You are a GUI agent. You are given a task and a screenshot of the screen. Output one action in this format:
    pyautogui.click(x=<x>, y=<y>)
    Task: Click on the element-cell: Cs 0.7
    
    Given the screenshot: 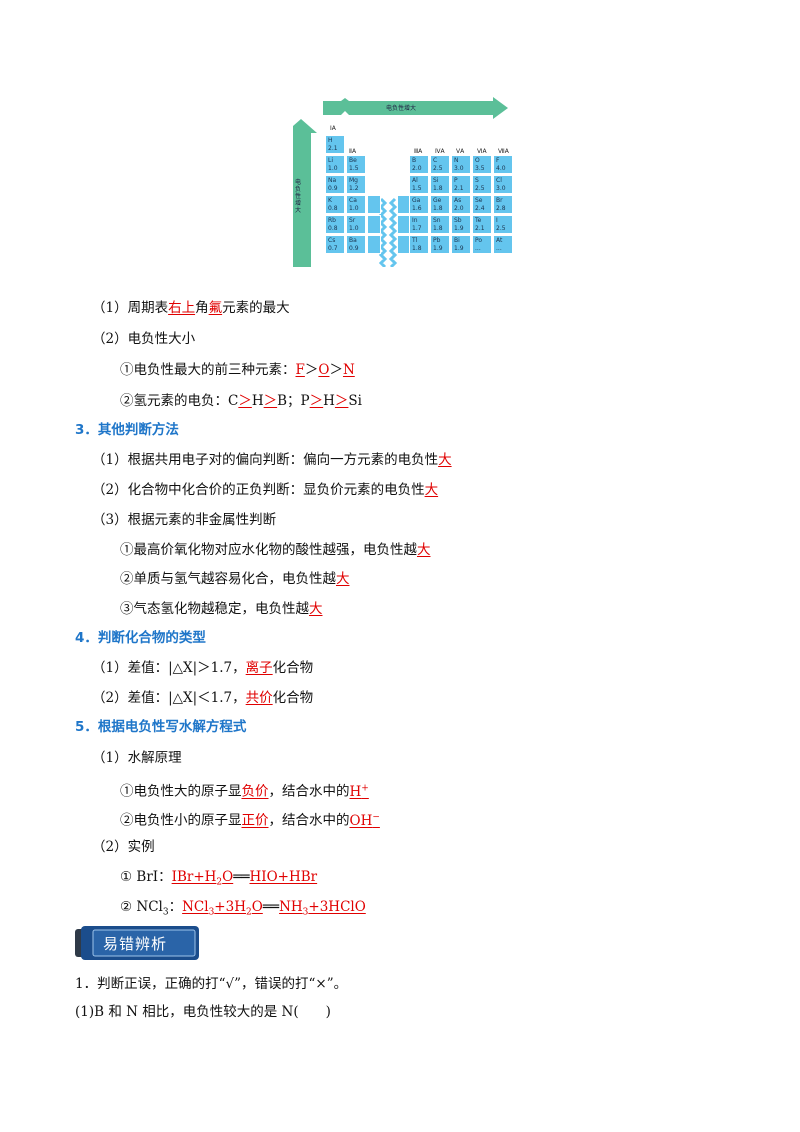 What is the action you would take?
    pyautogui.click(x=335, y=244)
    